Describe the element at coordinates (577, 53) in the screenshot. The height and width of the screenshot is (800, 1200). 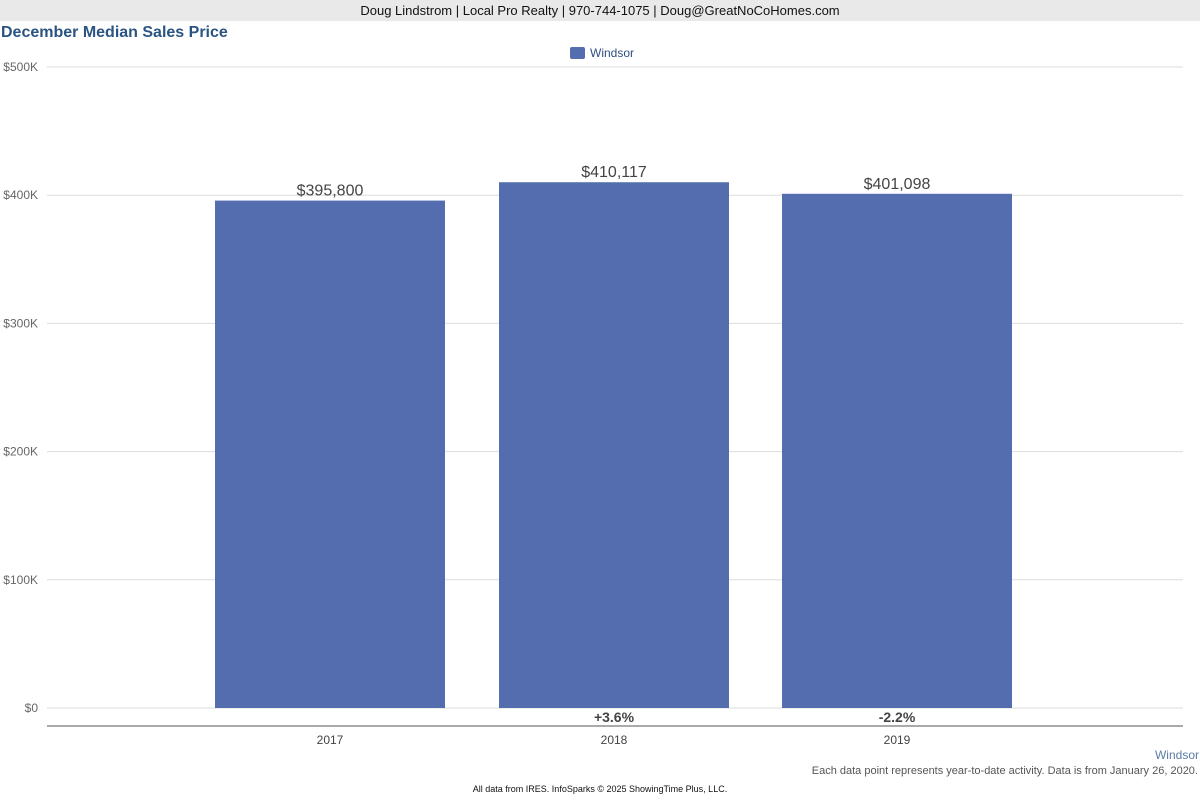
I see `legend-swatch` at that location.